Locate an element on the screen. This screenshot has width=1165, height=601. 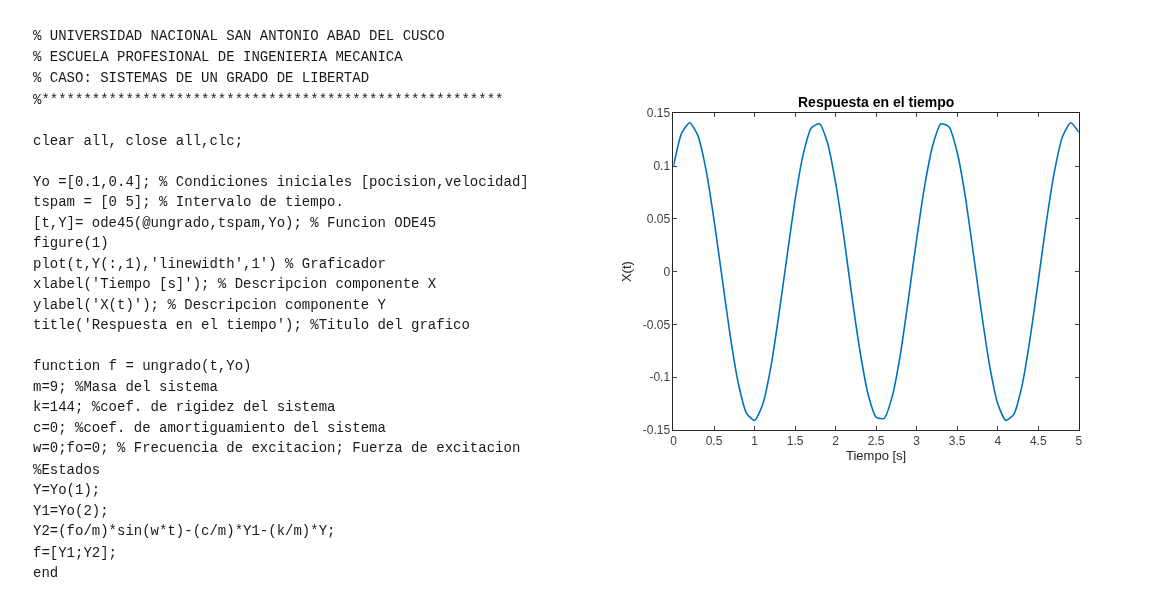
text: f=[Y1;Y2]; is located at coordinates (75, 553).